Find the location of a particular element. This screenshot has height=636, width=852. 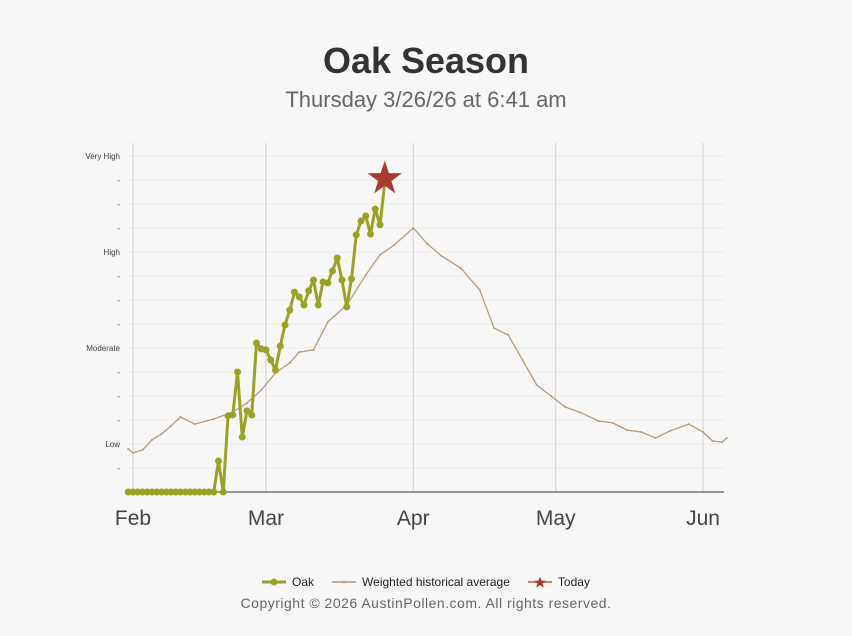

chart-title: Oak Season is located at coordinates (426, 60).